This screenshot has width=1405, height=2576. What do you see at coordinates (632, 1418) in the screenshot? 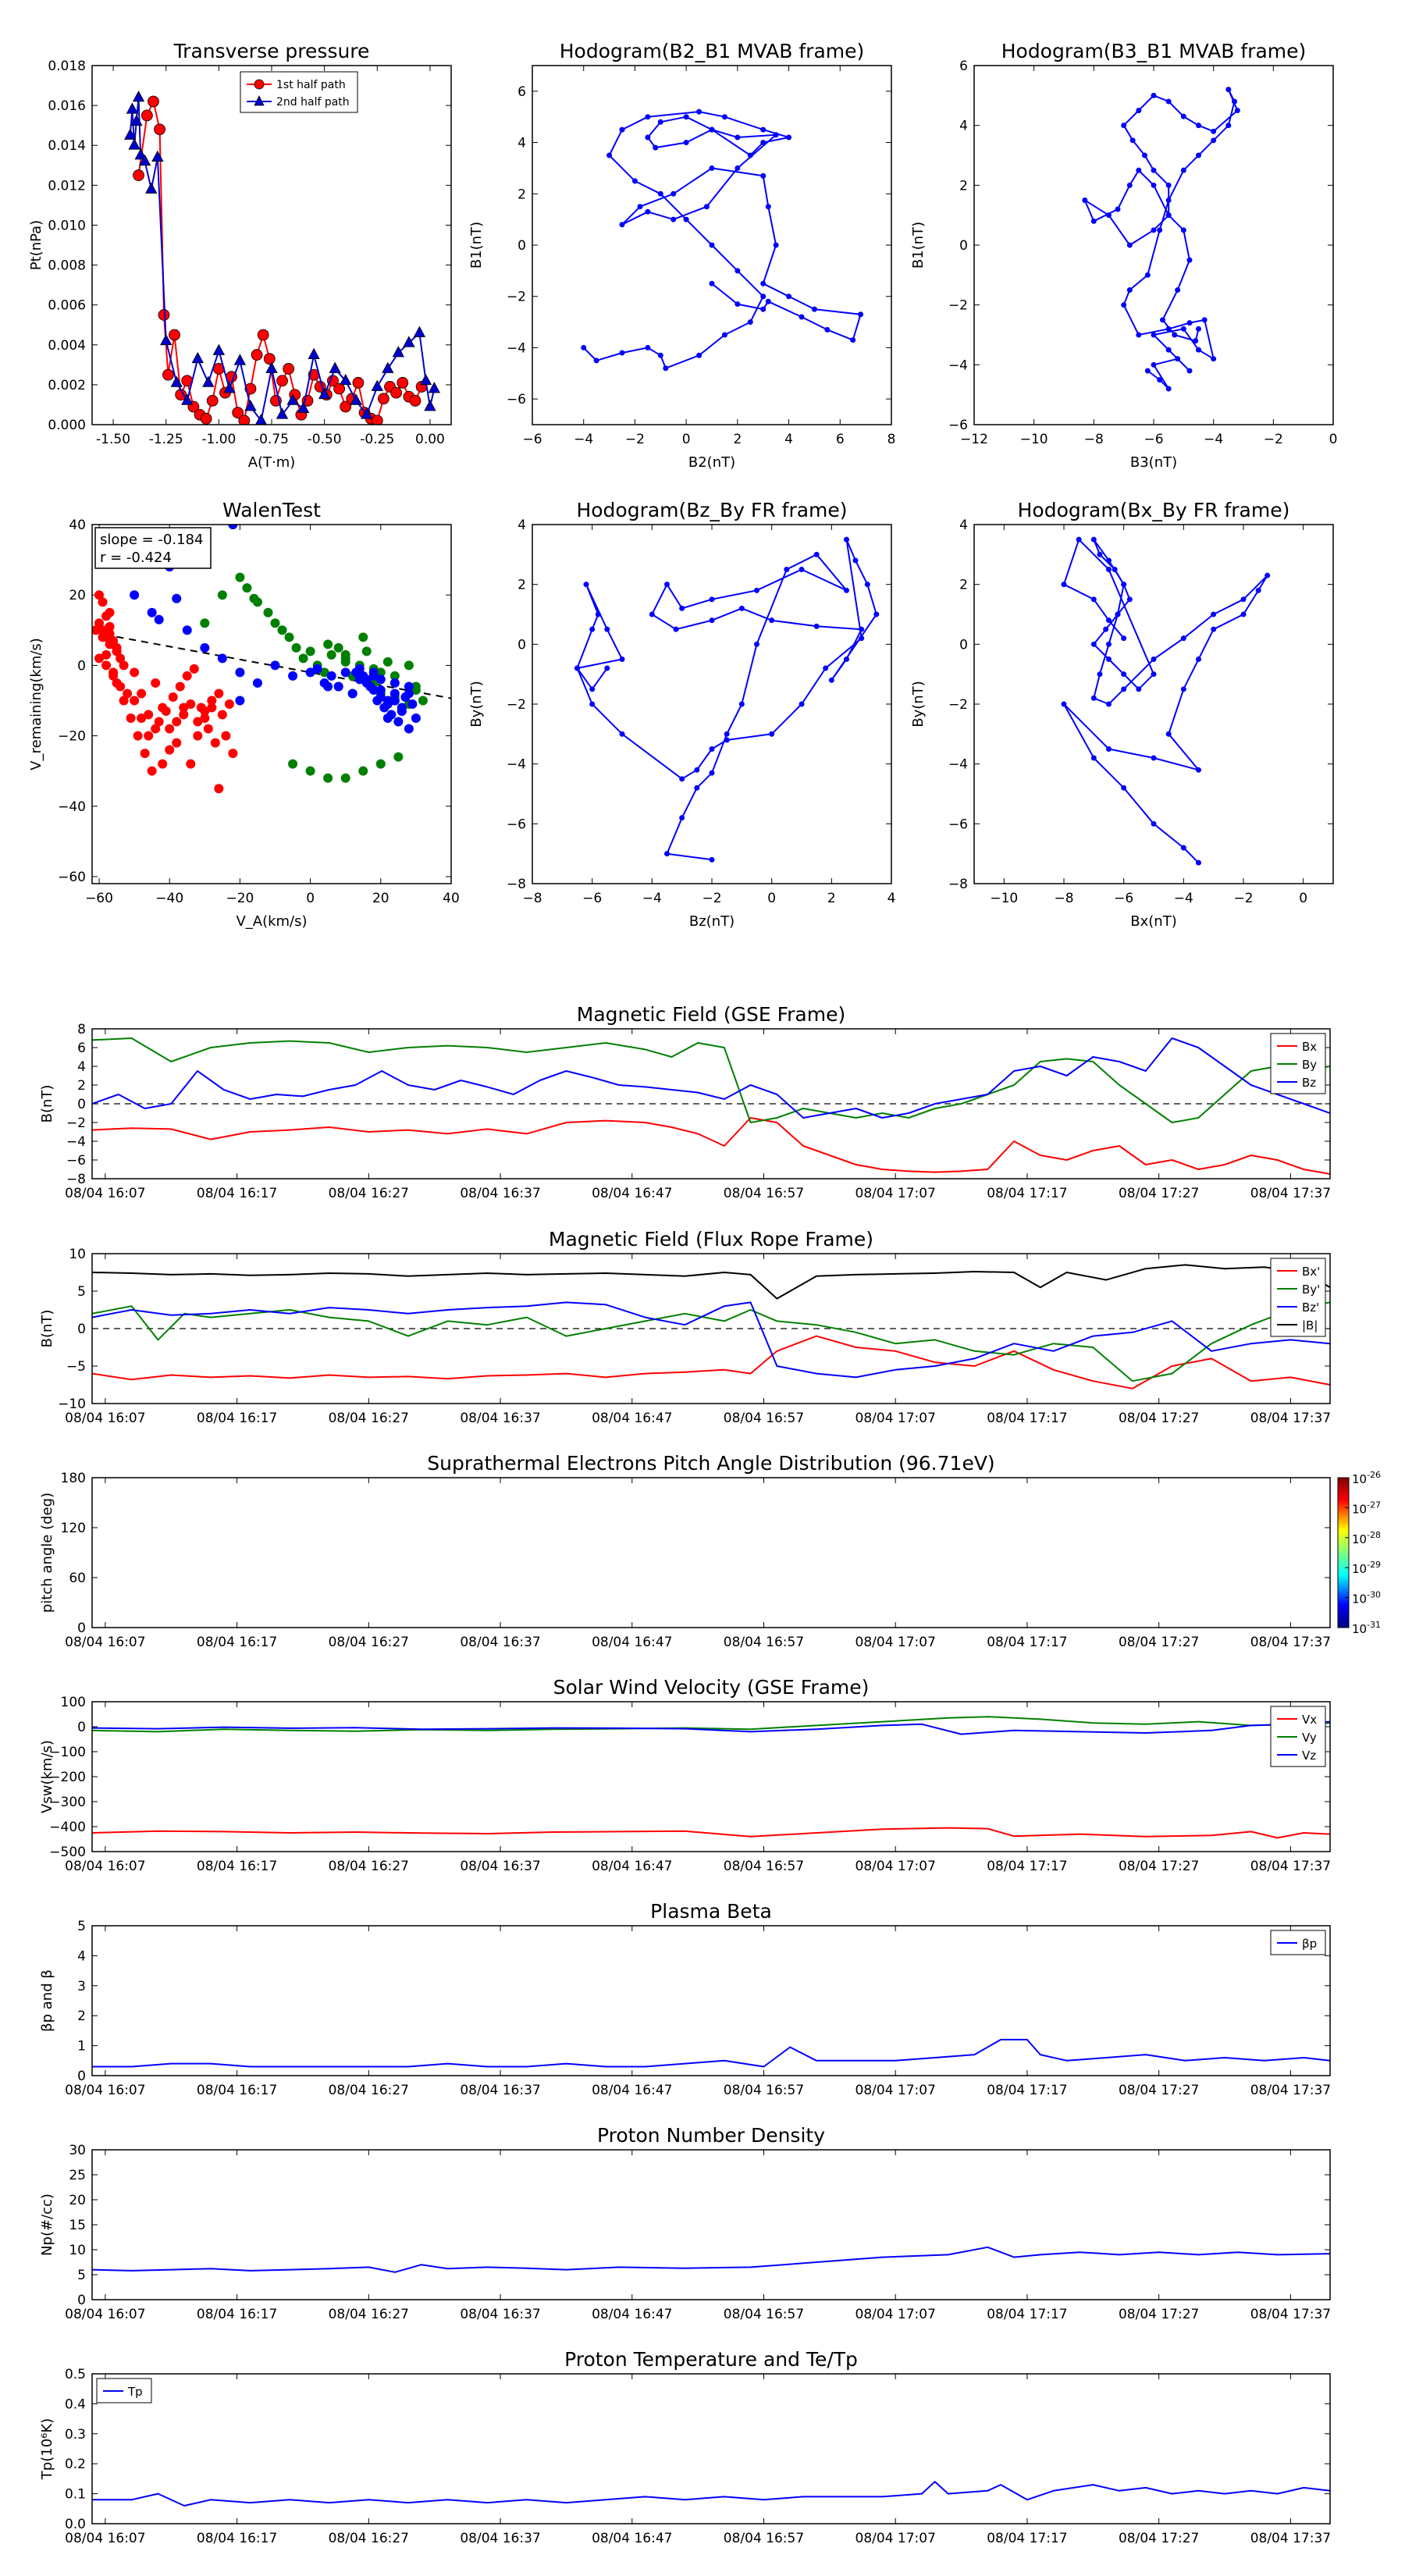
I see `x-tick-label: 08/04 16:47` at bounding box center [632, 1418].